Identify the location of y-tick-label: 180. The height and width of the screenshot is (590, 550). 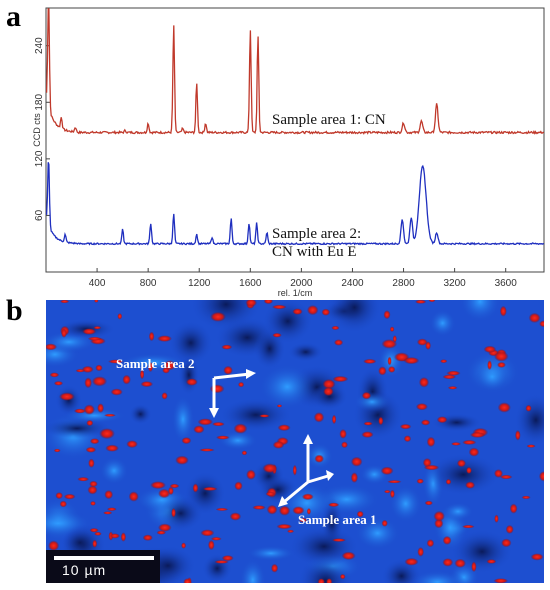
(39, 102).